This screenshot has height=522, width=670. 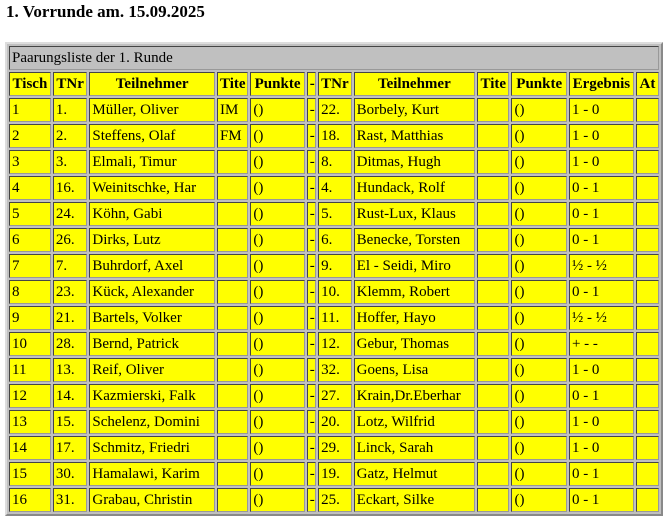 What do you see at coordinates (335, 292) in the screenshot?
I see `opponent-number-cell: 10.` at bounding box center [335, 292].